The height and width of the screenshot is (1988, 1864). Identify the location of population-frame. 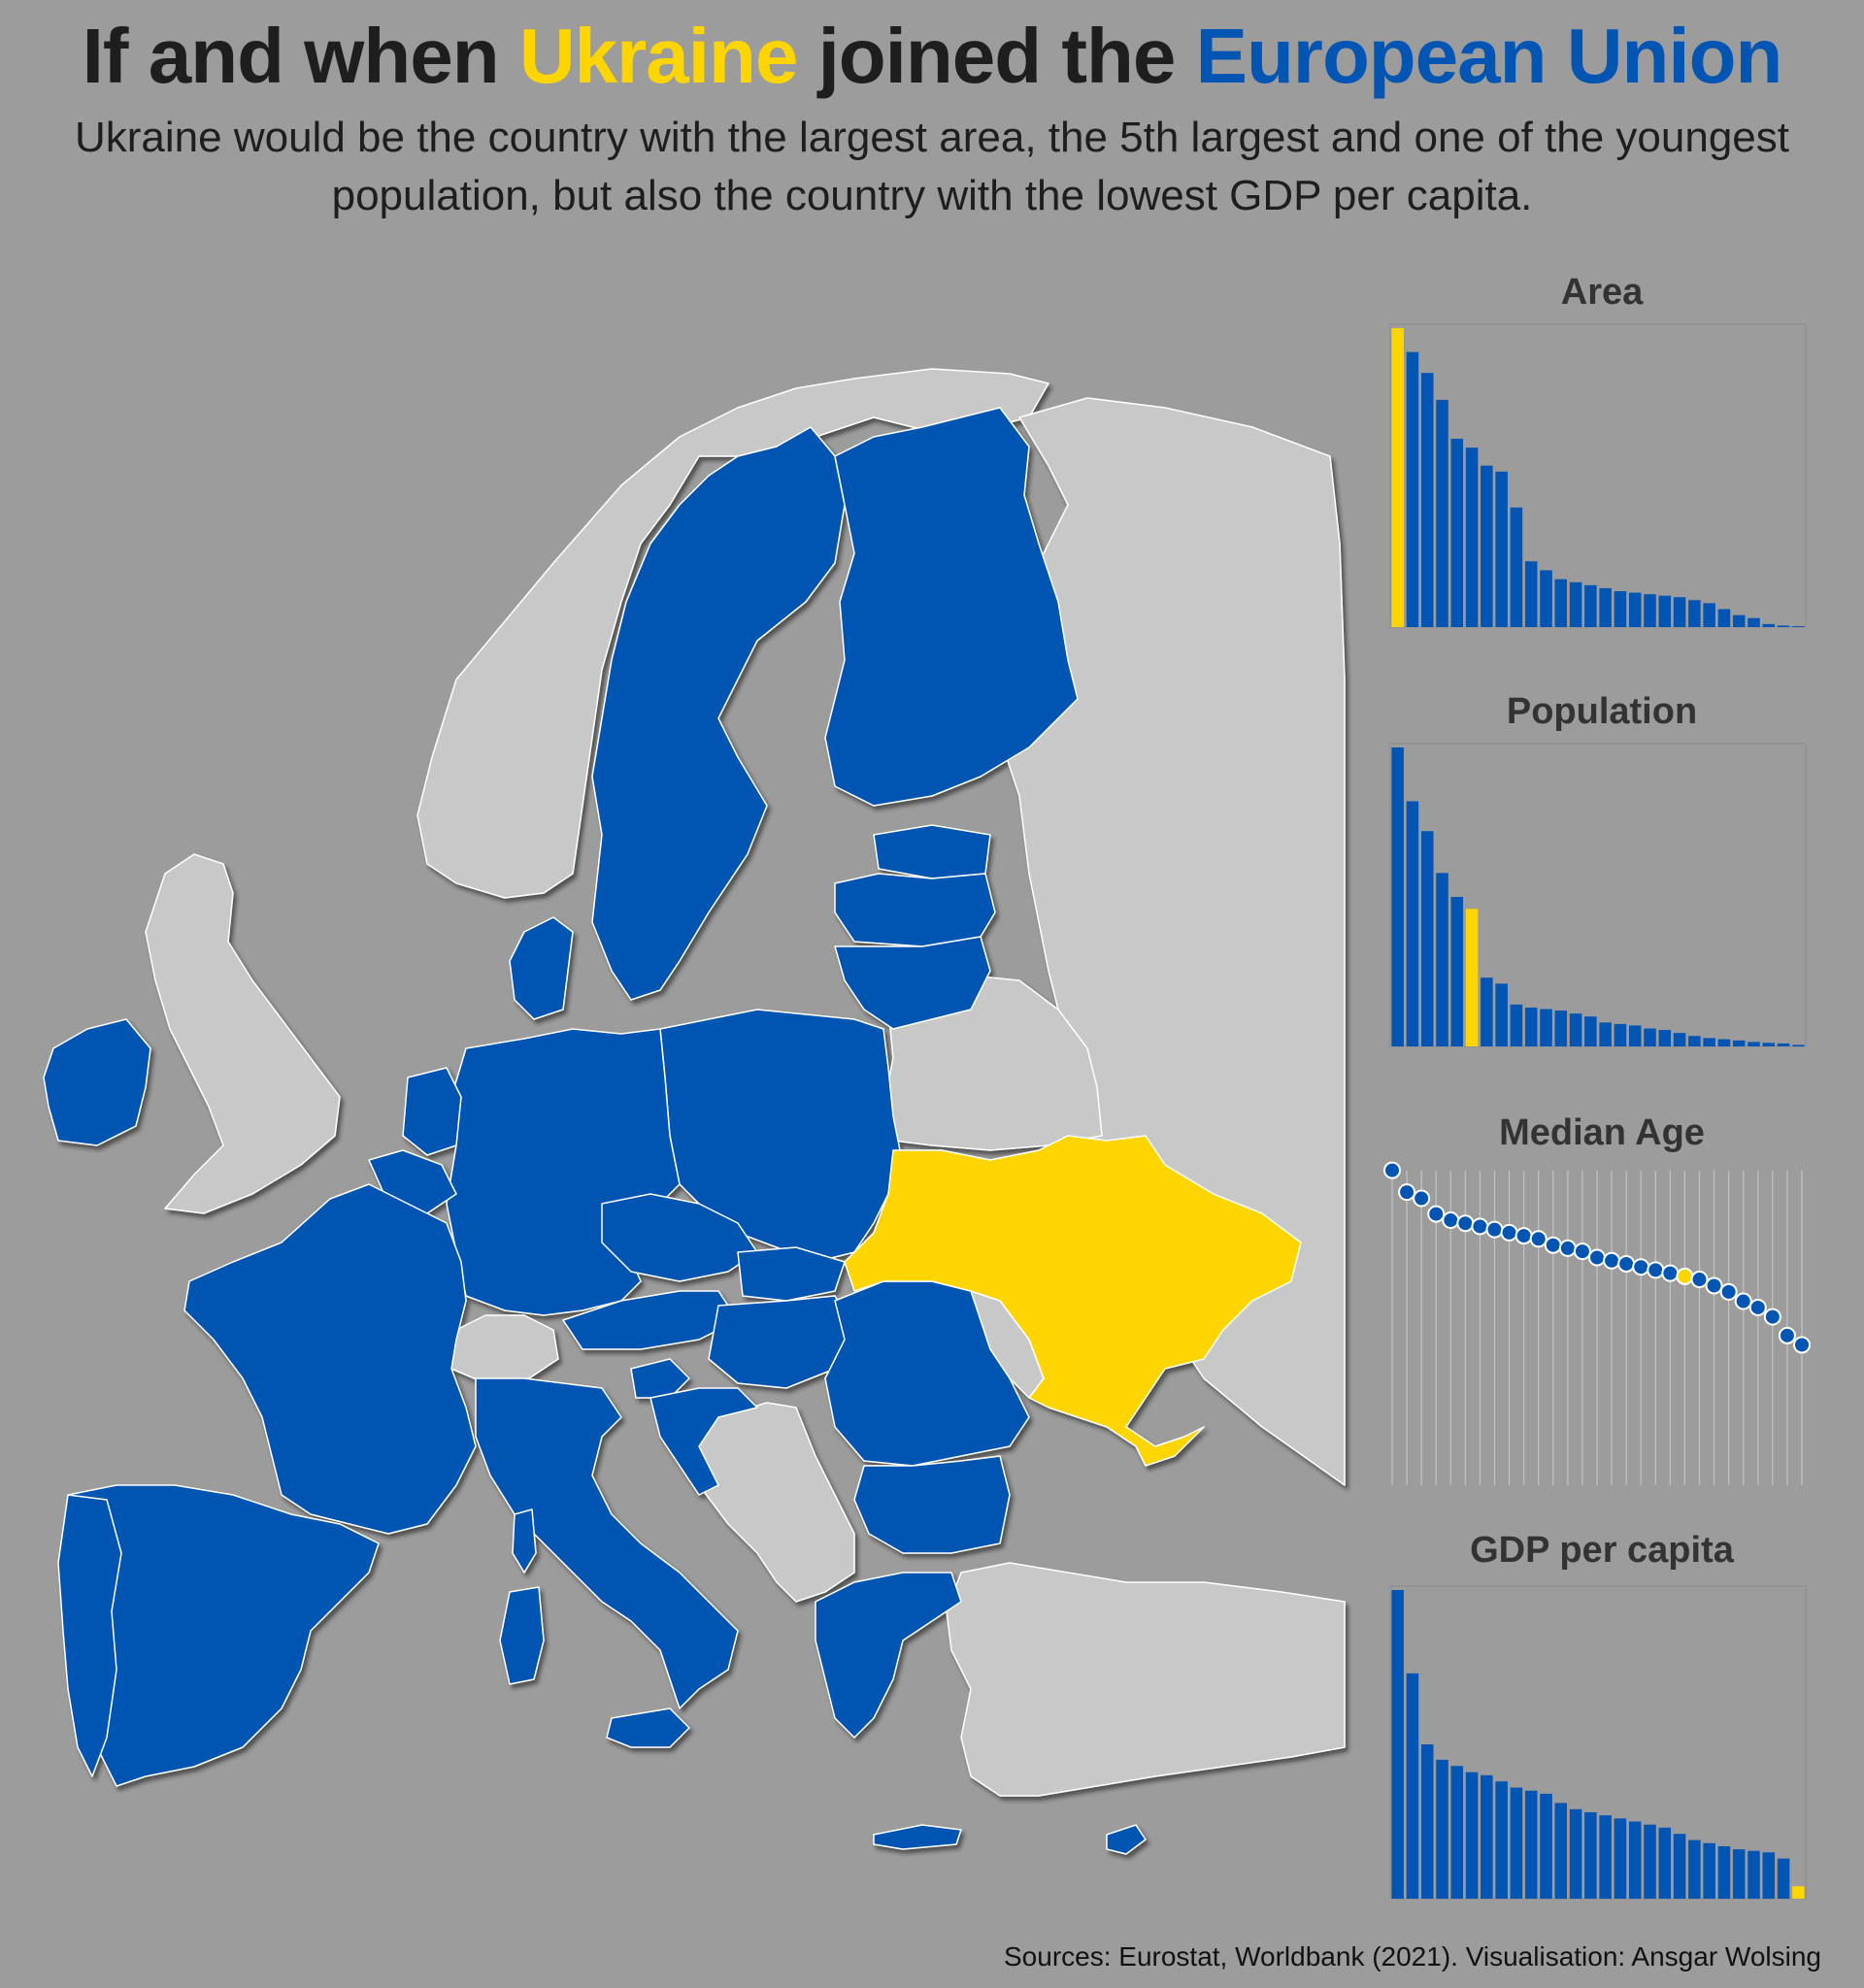
(1598, 895).